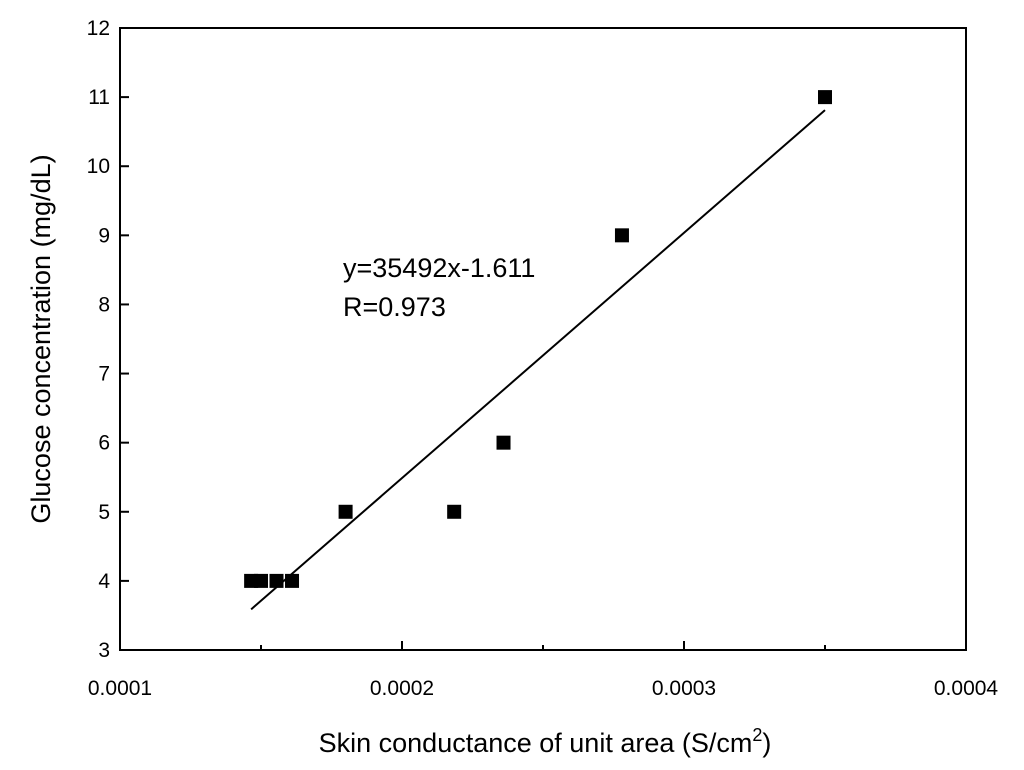 This screenshot has height=770, width=1024. I want to click on y-tick-label: 11, so click(99, 97).